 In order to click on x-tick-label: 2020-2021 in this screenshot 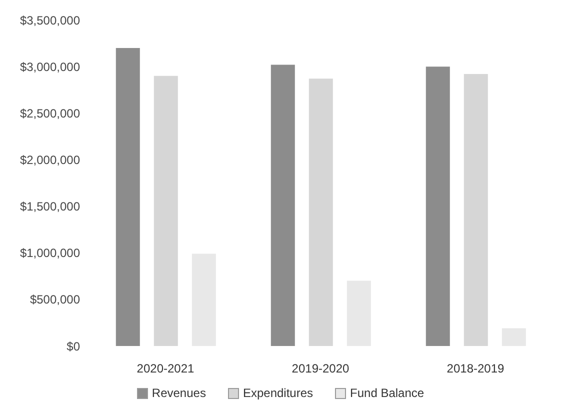, I will do `click(165, 369)`.